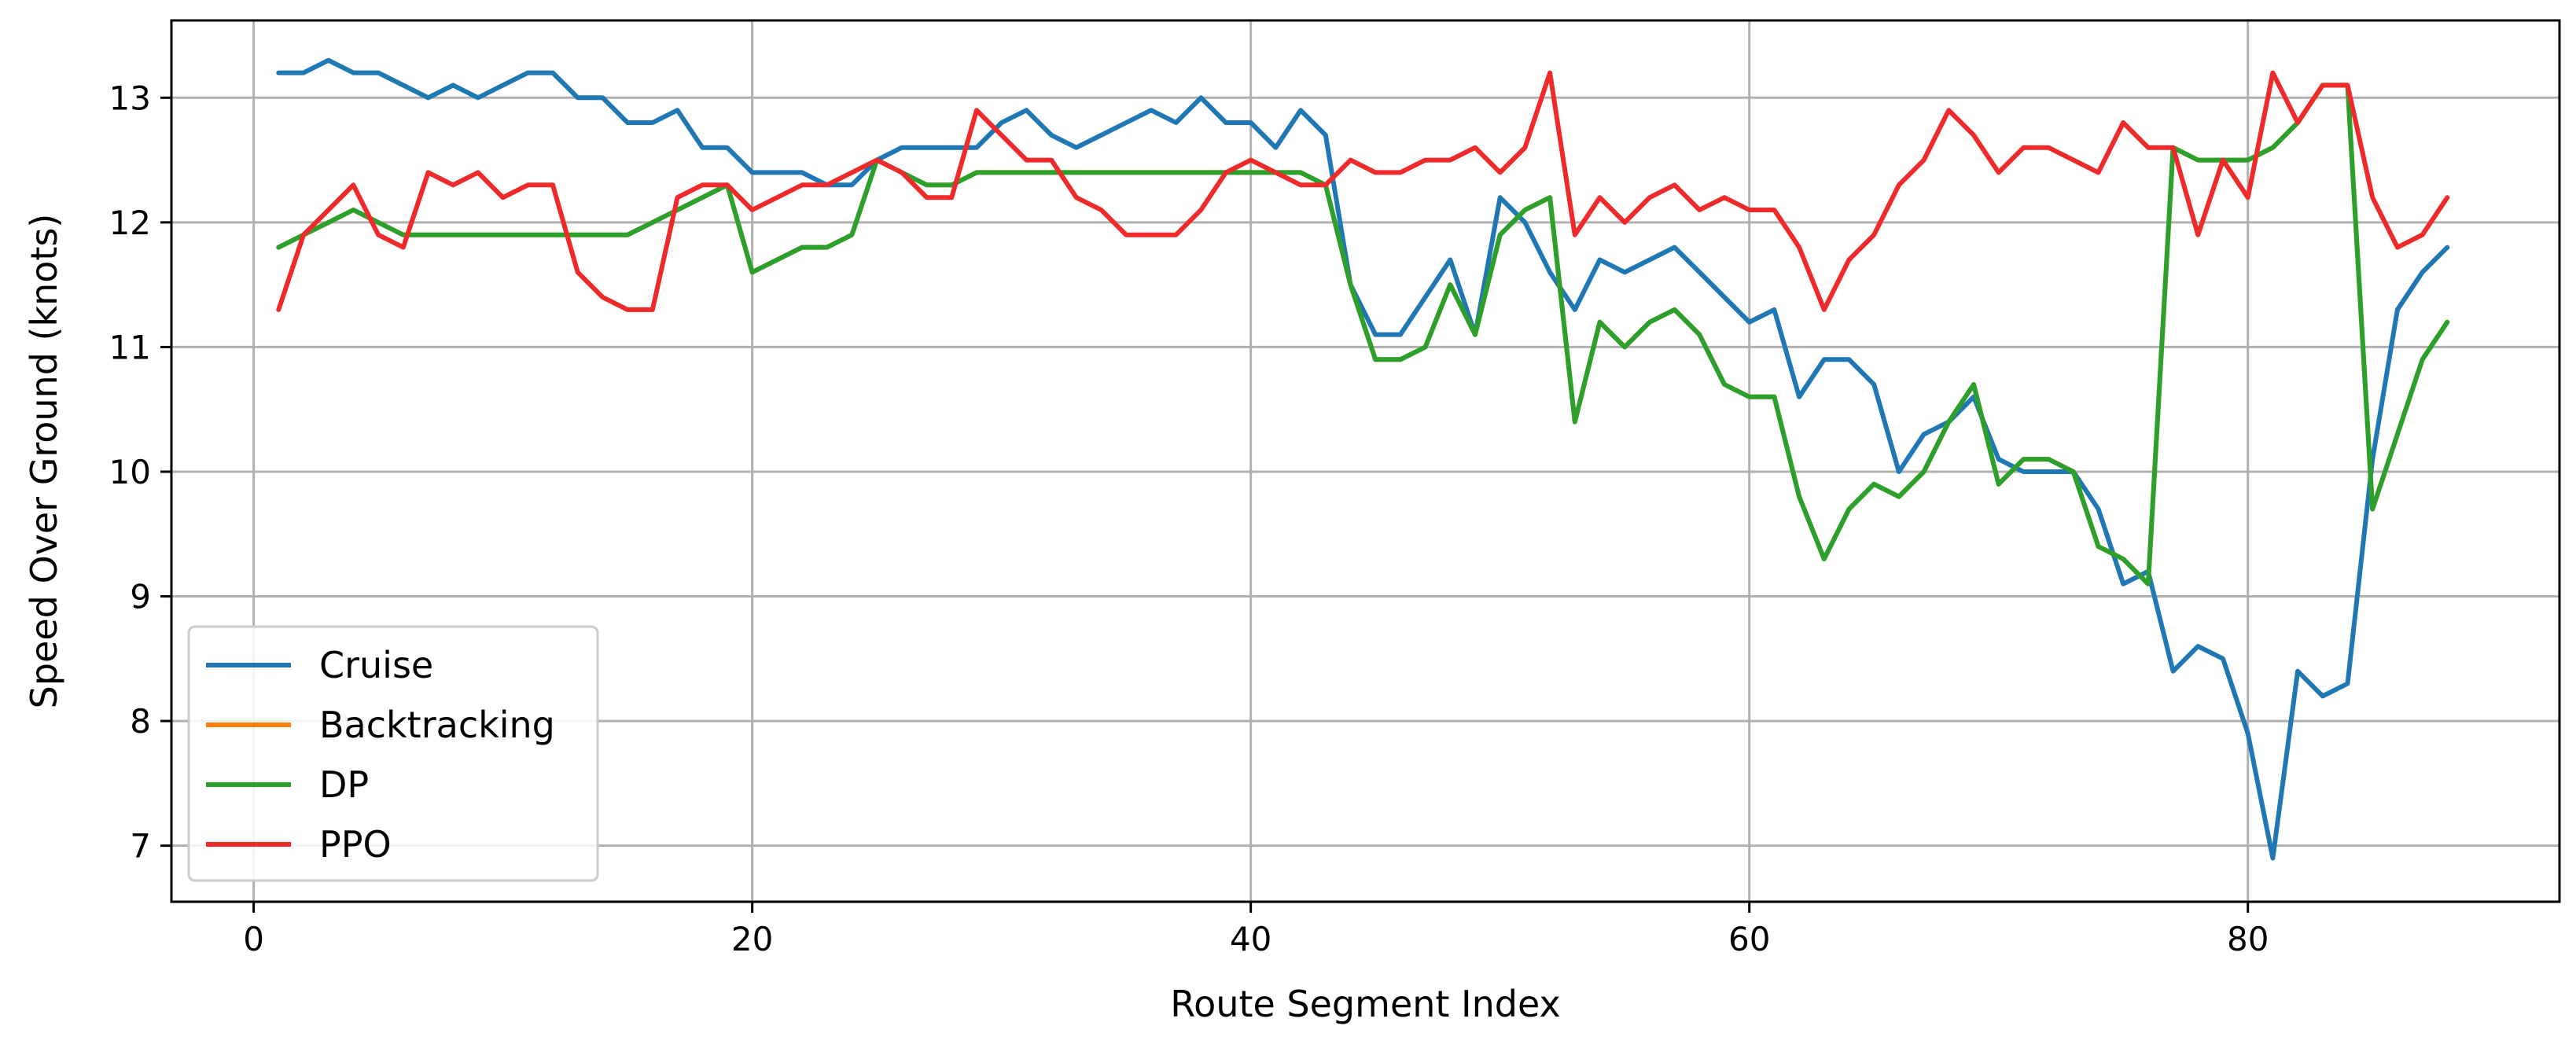 The image size is (2576, 1048). Describe the element at coordinates (376, 665) in the screenshot. I see `legend-label-cruise: Cruise` at that location.